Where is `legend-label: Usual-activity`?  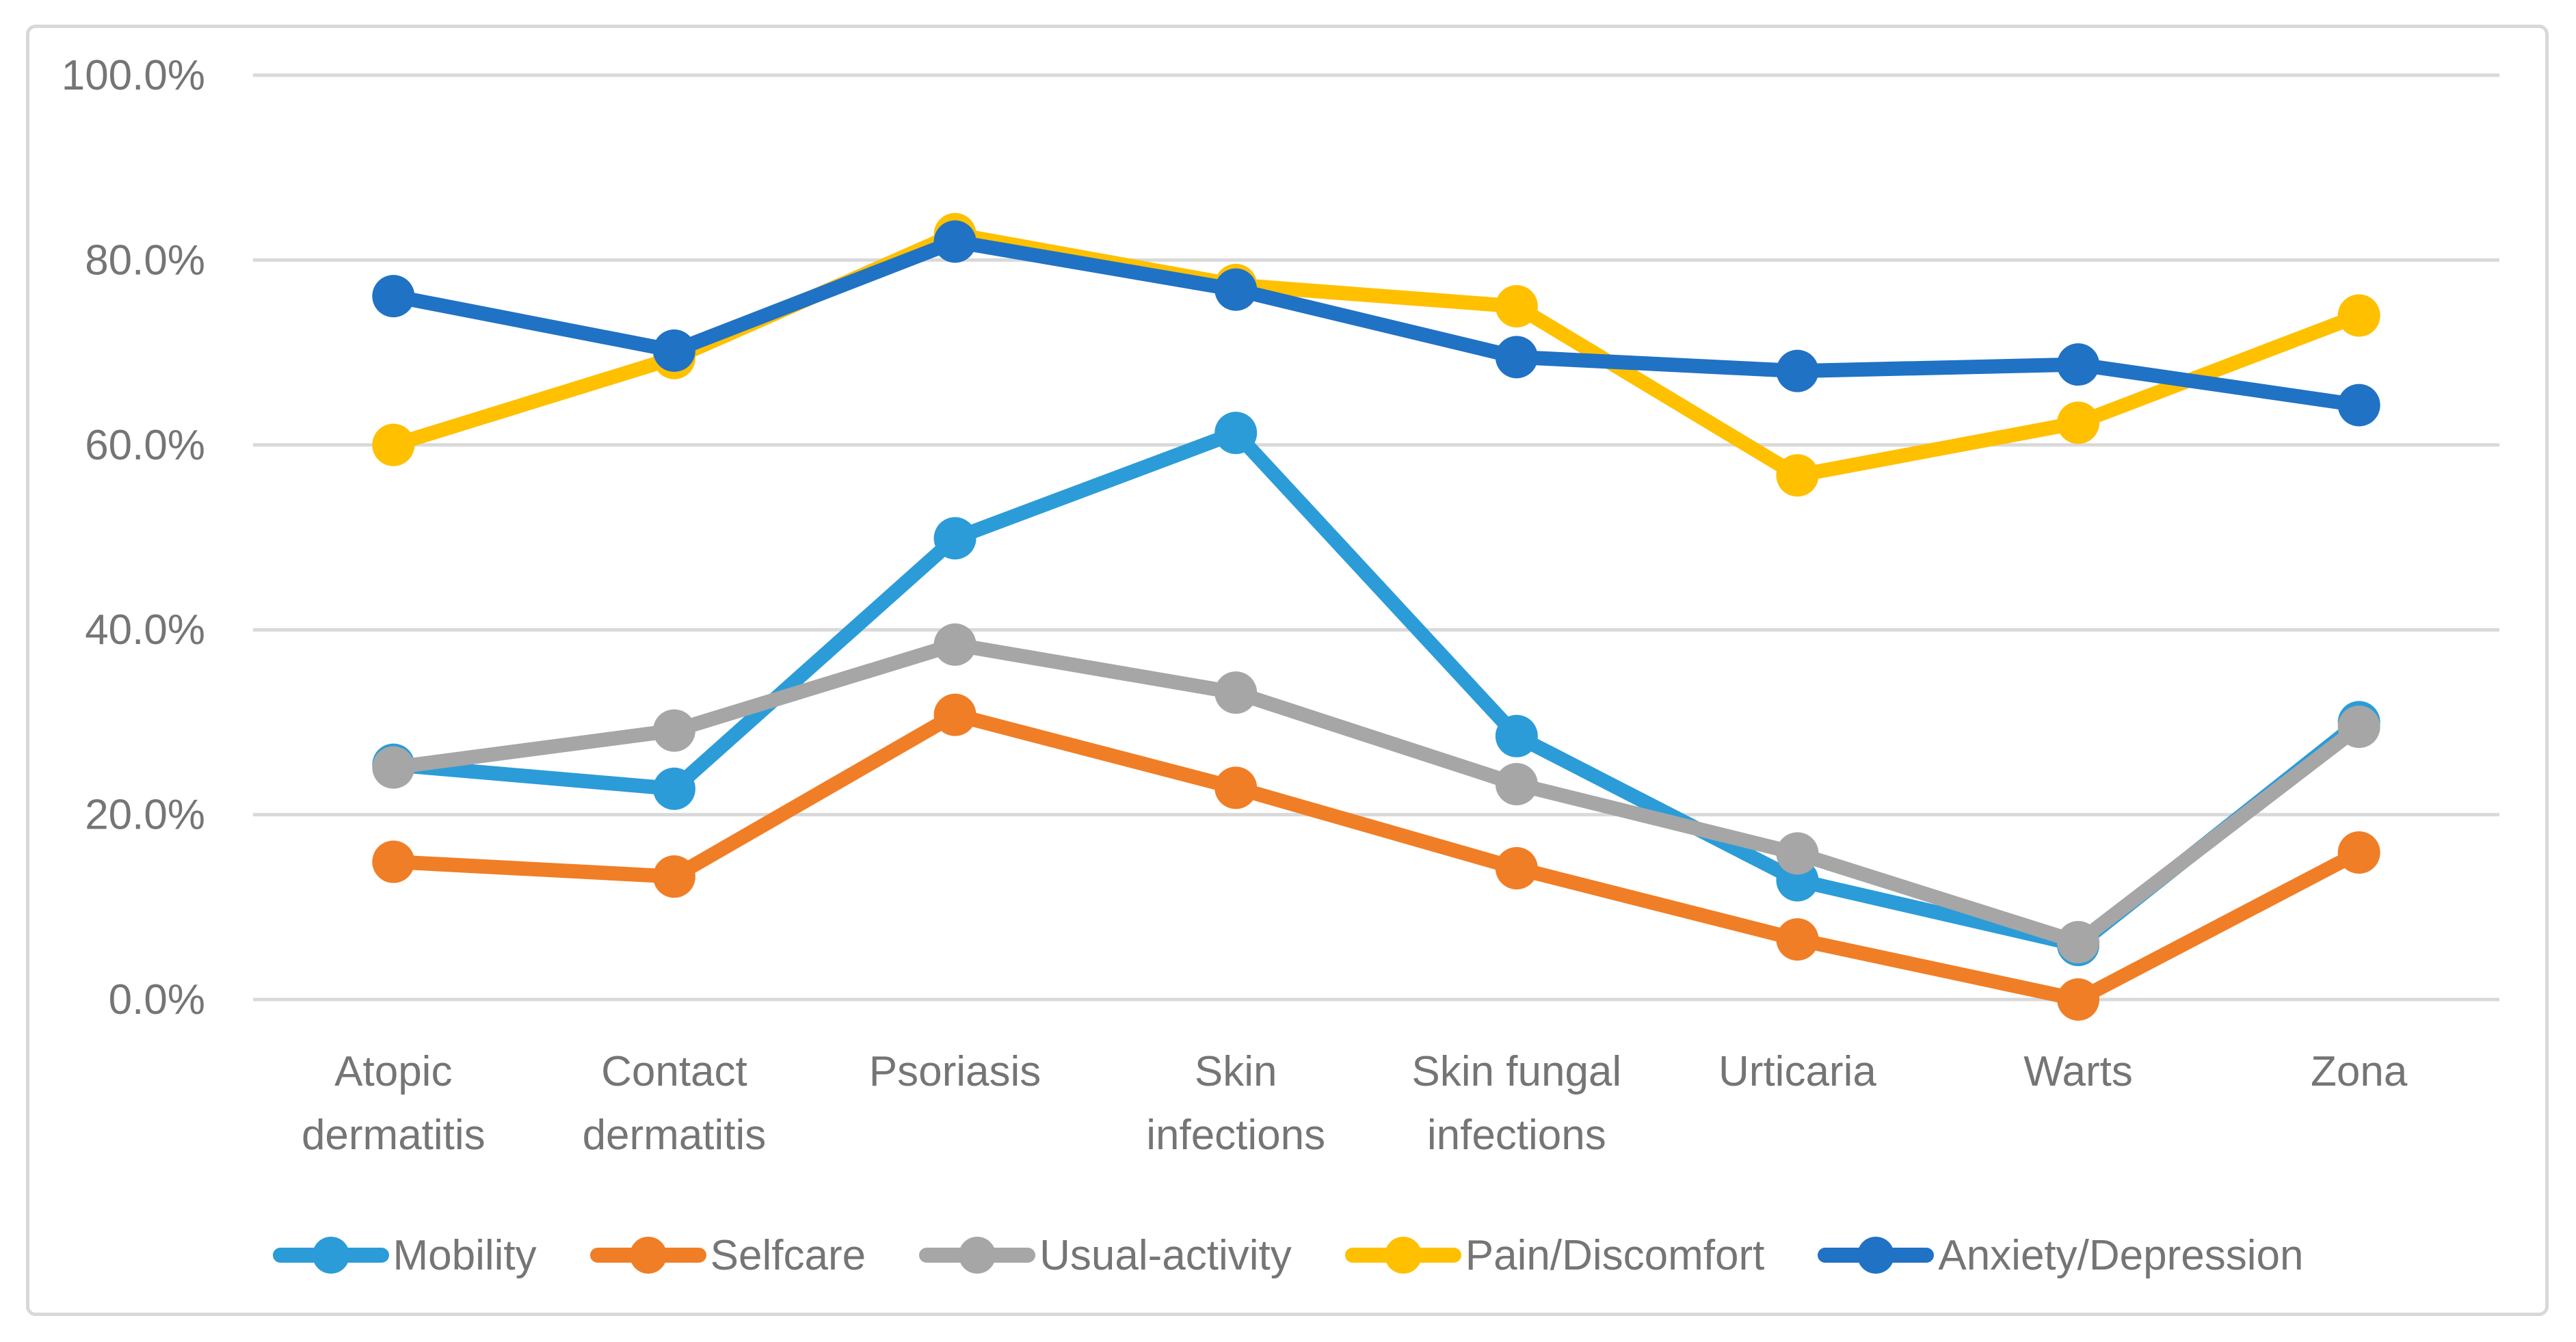
legend-label: Usual-activity is located at coordinates (1165, 1255).